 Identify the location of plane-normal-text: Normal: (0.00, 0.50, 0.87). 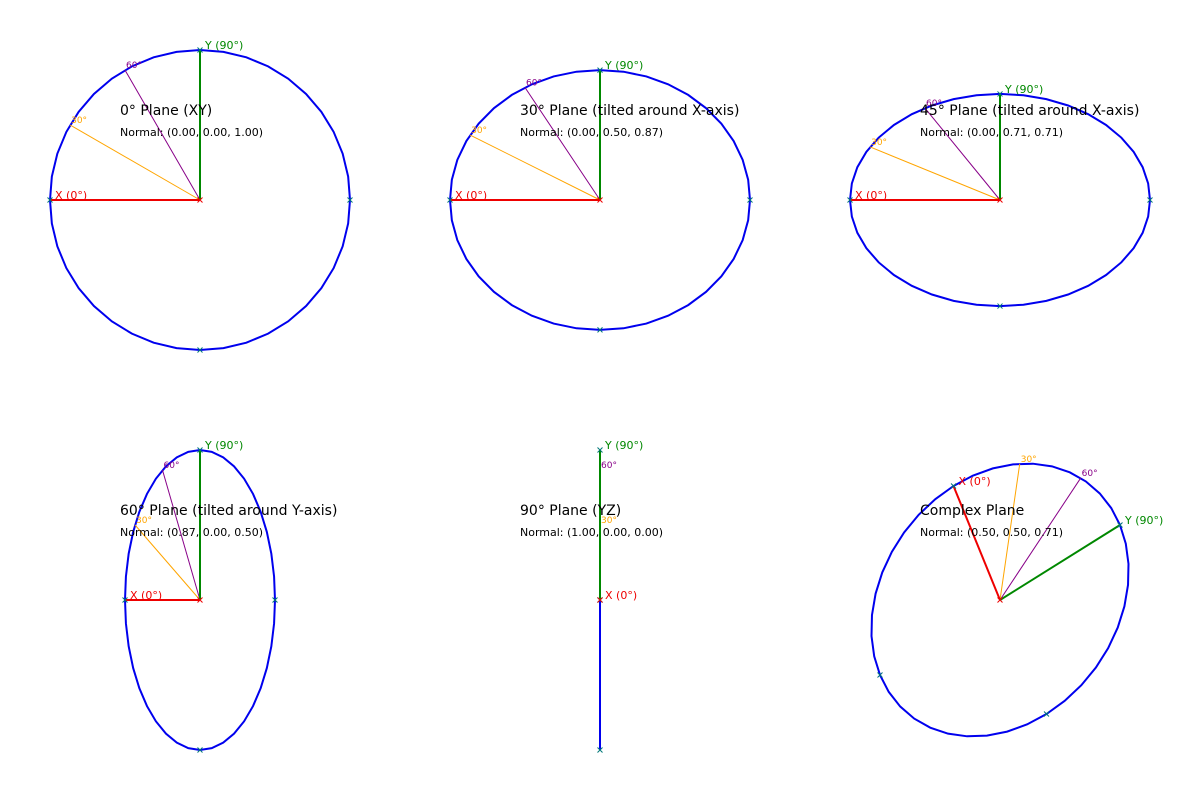
(591, 132).